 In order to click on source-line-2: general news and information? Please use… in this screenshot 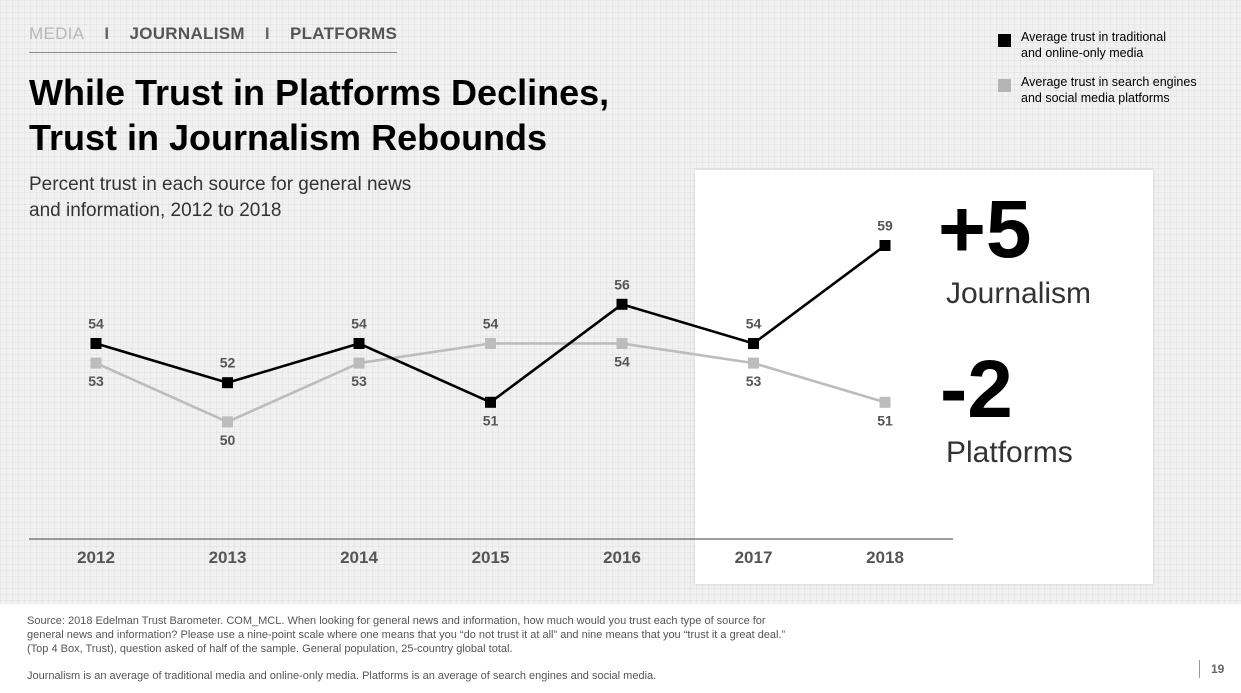, I will do `click(406, 635)`.